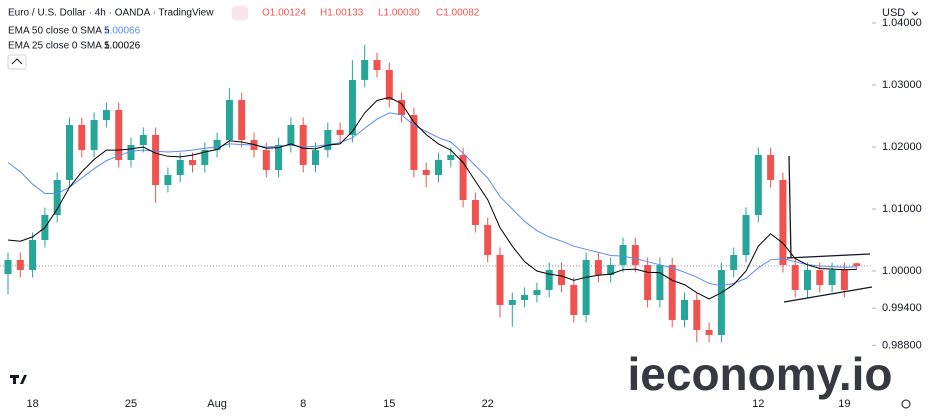 The height and width of the screenshot is (416, 936). I want to click on flag-button, so click(240, 13).